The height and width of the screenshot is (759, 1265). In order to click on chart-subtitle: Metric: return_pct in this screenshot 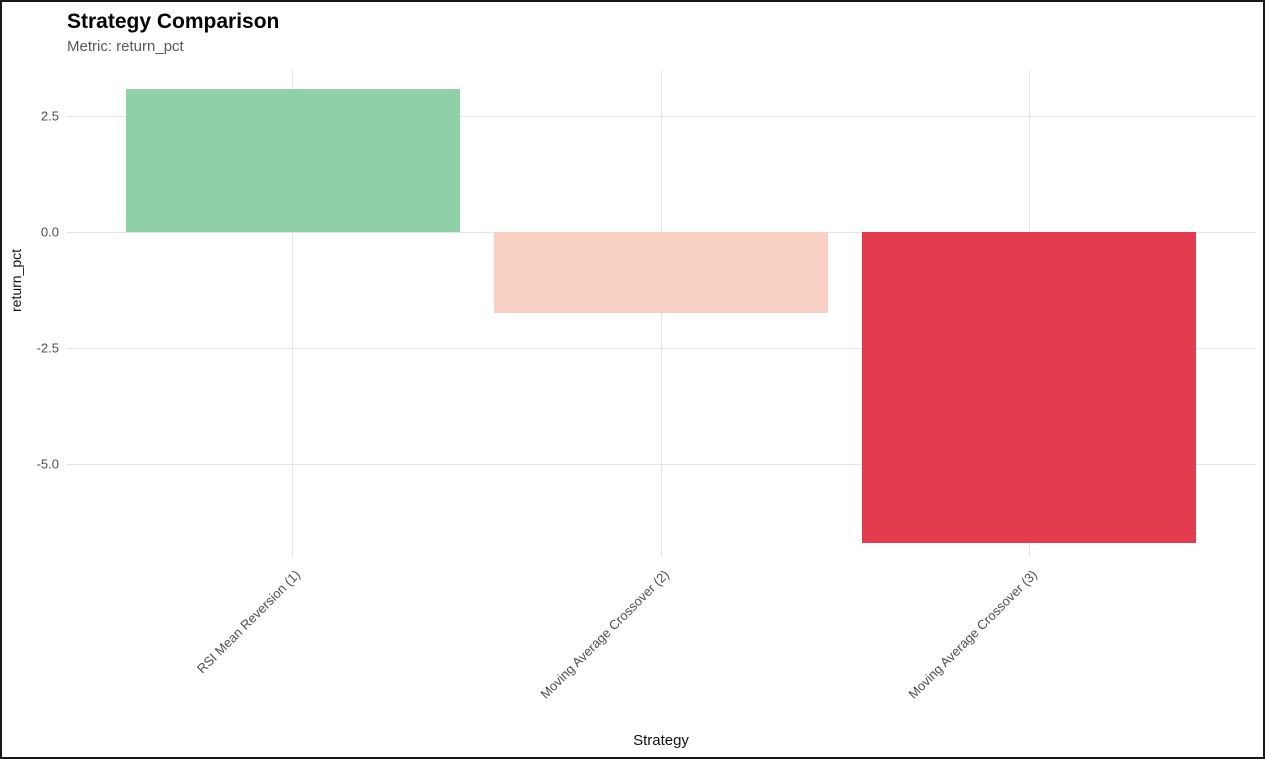, I will do `click(125, 46)`.